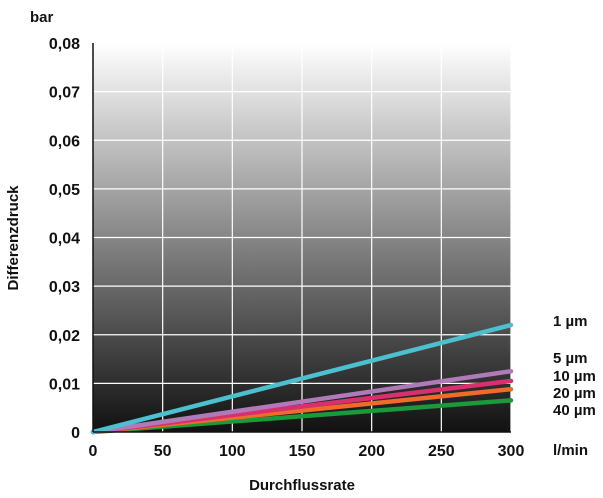  I want to click on y-tick-label: 0,01, so click(64, 384).